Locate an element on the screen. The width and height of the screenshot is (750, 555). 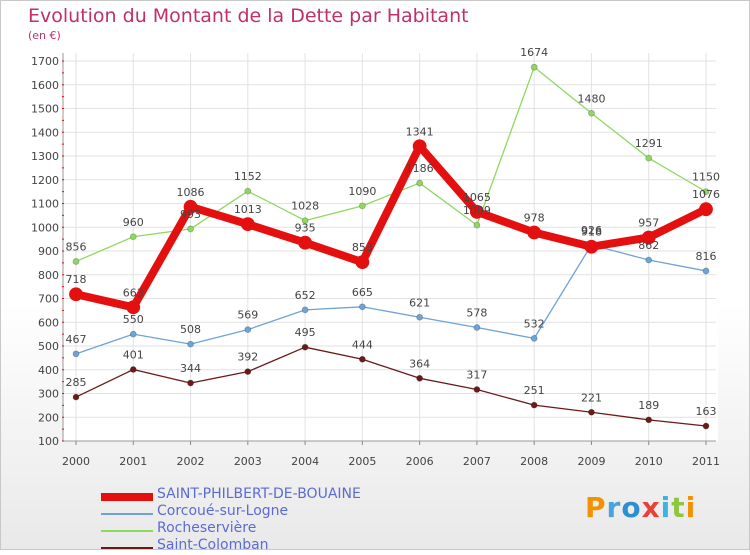
x-tick-label: 2008 is located at coordinates (534, 461).